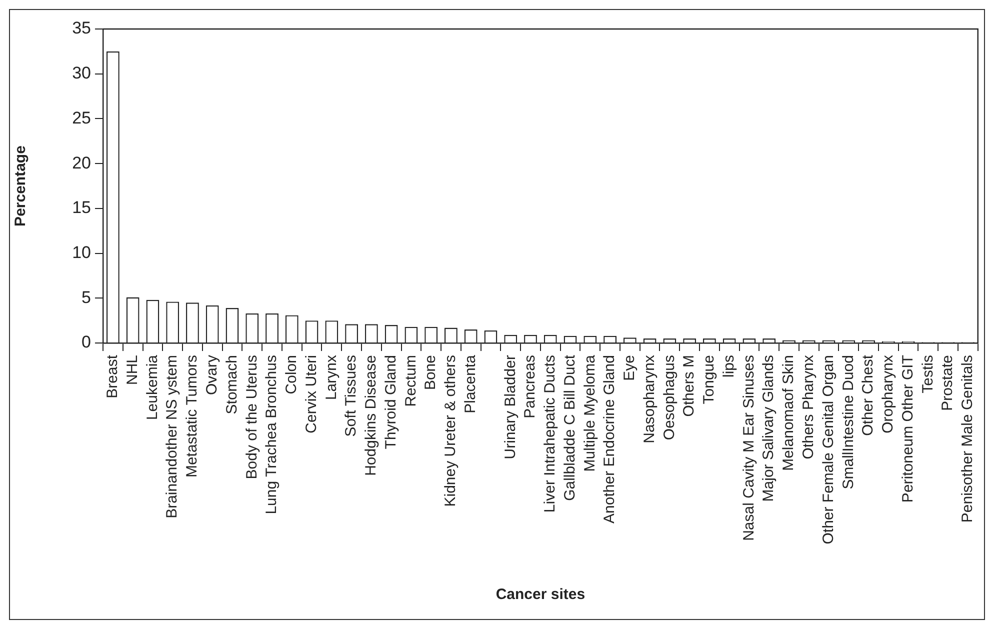 The height and width of the screenshot is (632, 990). Describe the element at coordinates (649, 399) in the screenshot. I see `x-tick-label: Nasopharynx` at that location.